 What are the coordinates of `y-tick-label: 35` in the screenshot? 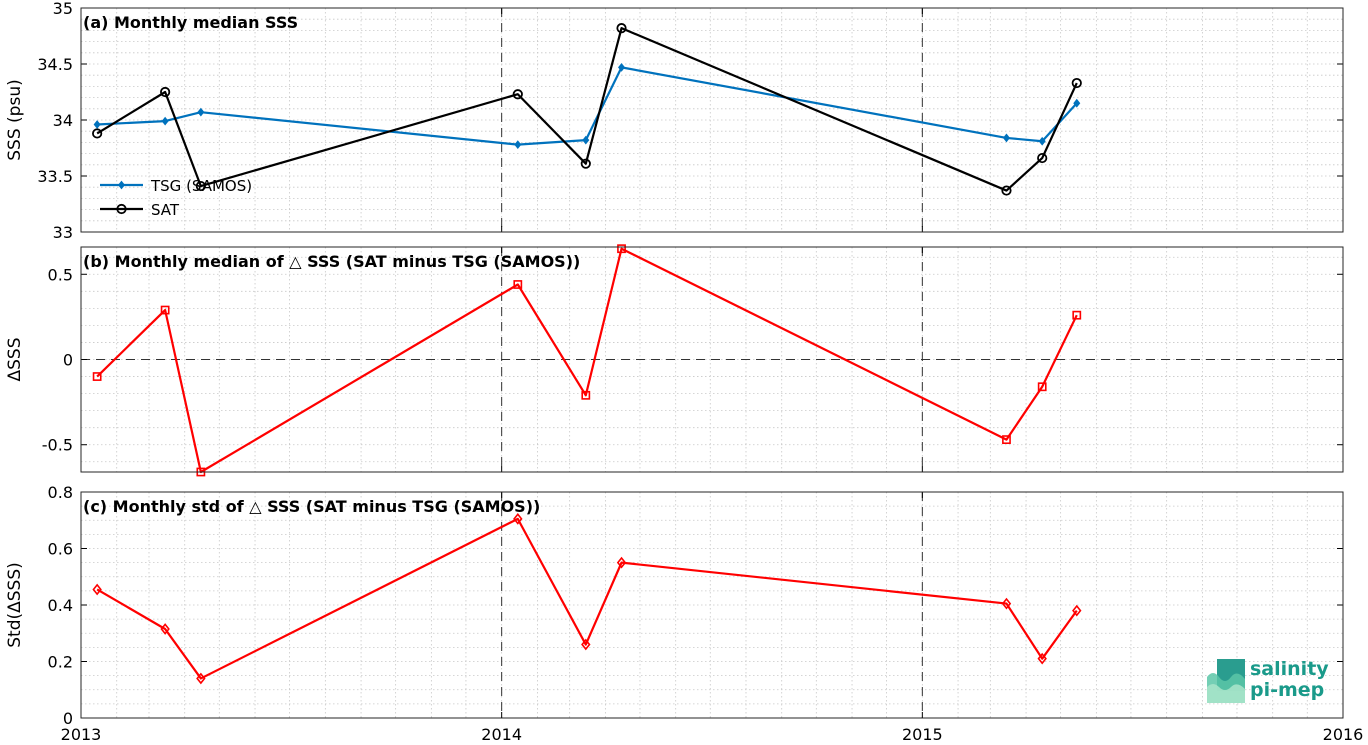 It's located at (63, 9).